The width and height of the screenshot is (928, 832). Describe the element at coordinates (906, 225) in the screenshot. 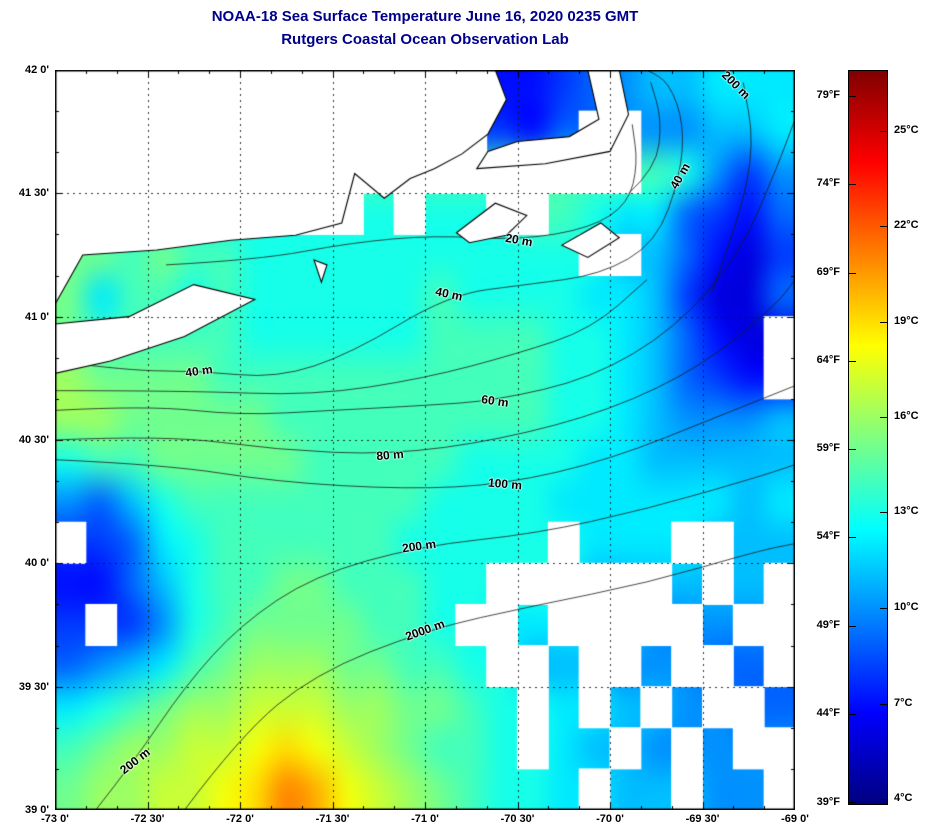

I see `colorbar-label-c-6: 22°C` at that location.